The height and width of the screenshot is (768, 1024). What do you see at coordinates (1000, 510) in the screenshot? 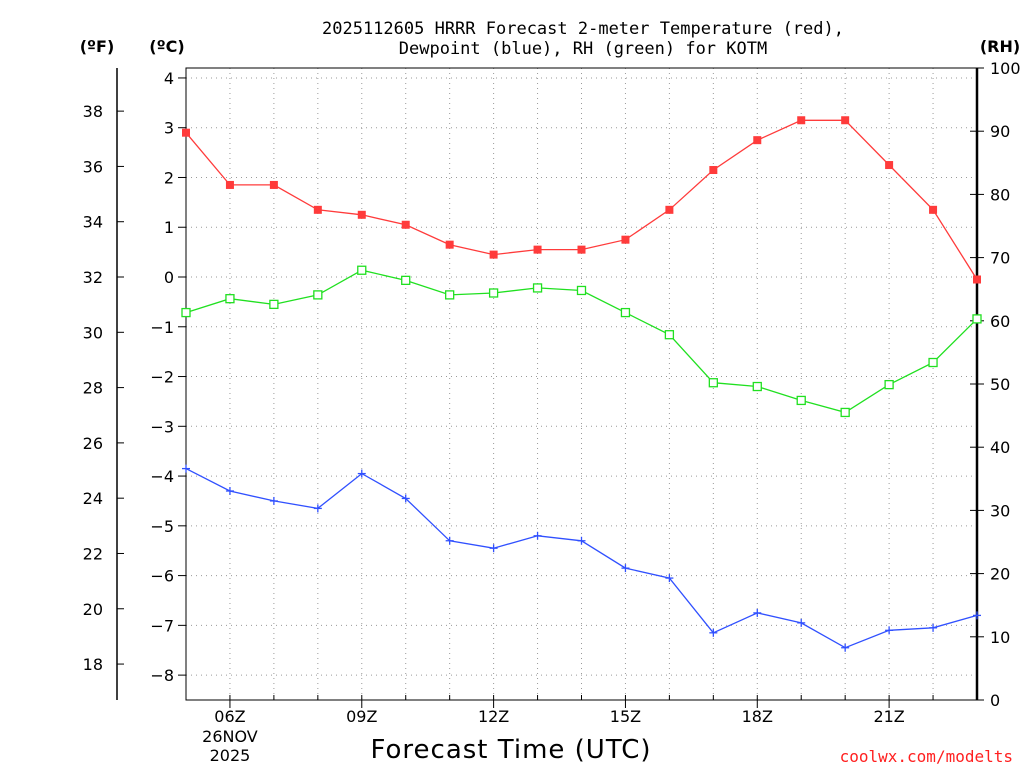
I see `rh-tick-label: 30` at bounding box center [1000, 510].